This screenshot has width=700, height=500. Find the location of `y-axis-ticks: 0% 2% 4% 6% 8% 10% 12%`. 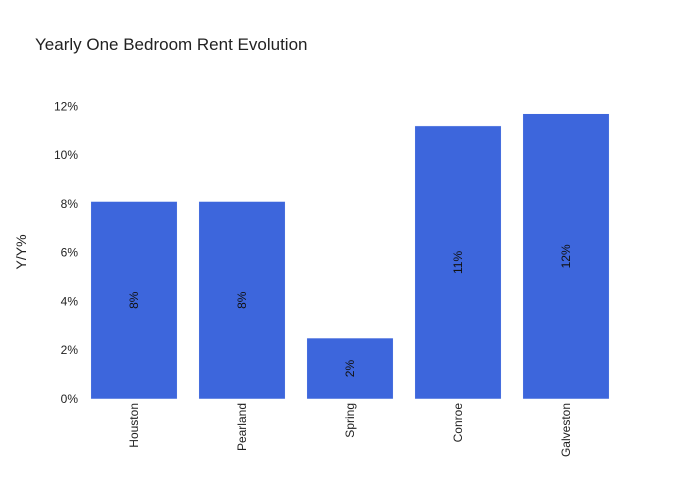

y-axis-ticks: 0% 2% 4% 6% 8% 10% 12% is located at coordinates (66, 252).